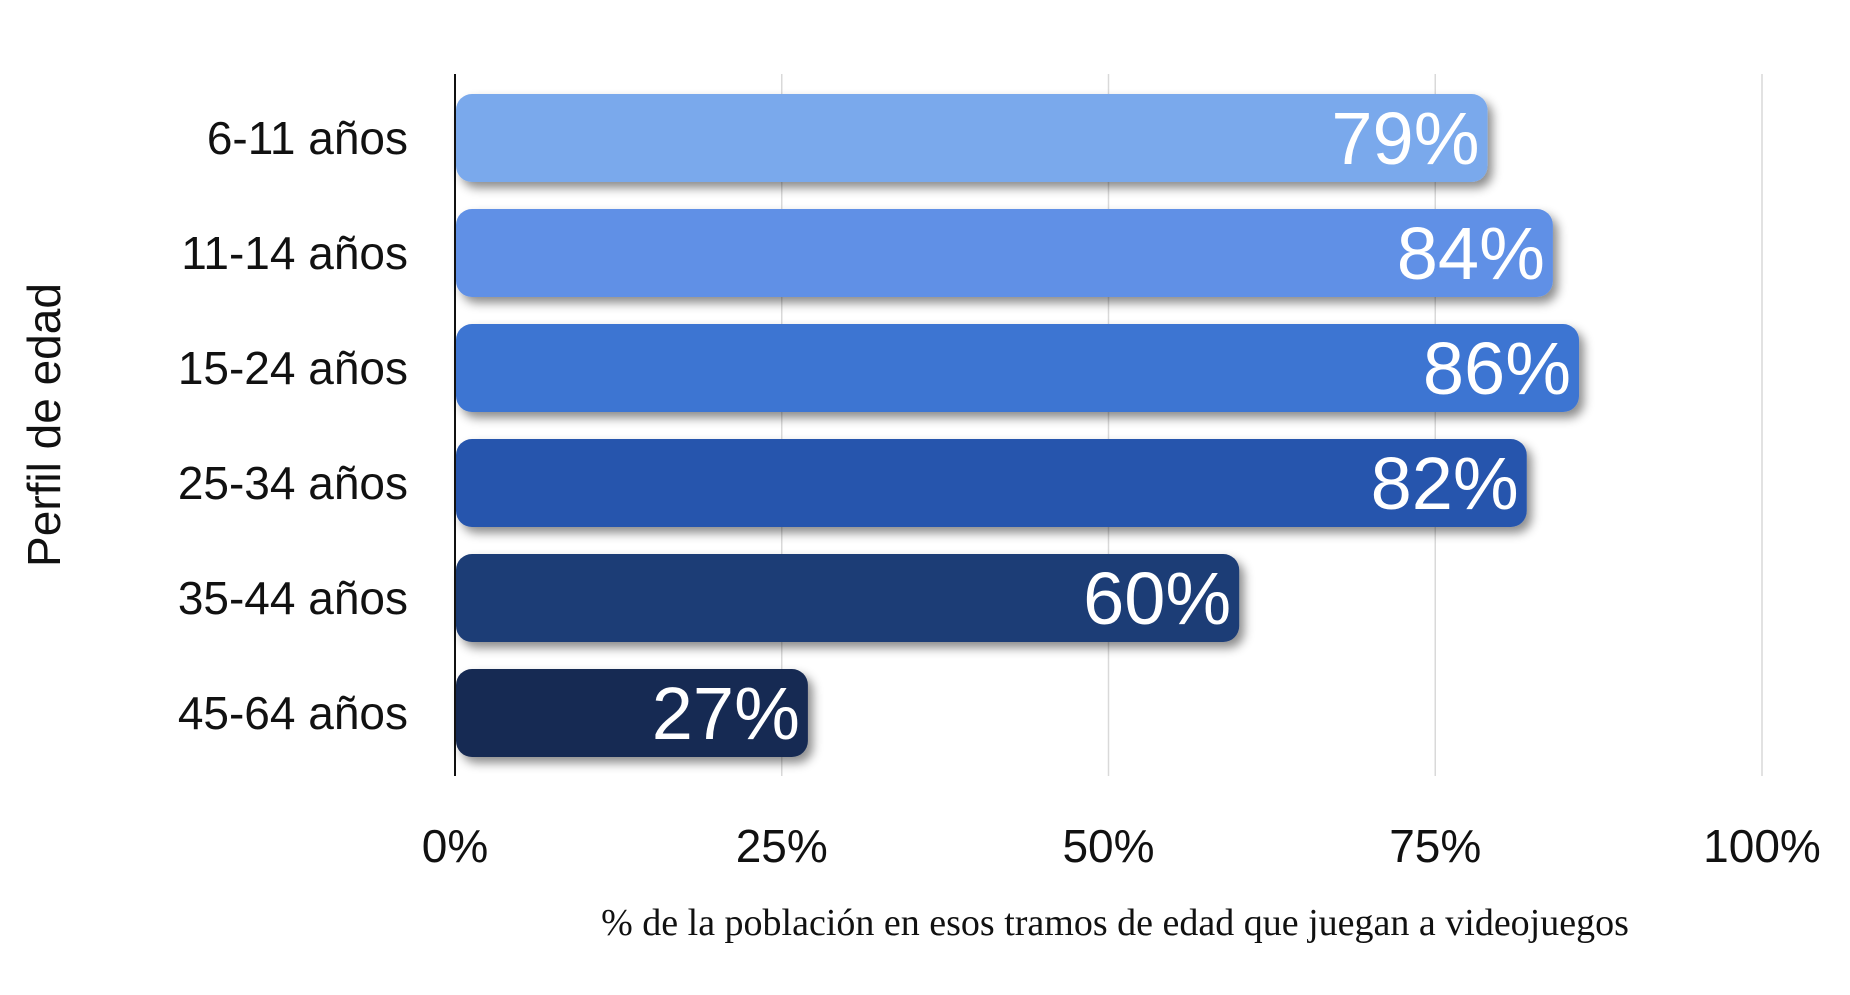 The width and height of the screenshot is (1850, 995). I want to click on x-tick-label: 25%, so click(782, 846).